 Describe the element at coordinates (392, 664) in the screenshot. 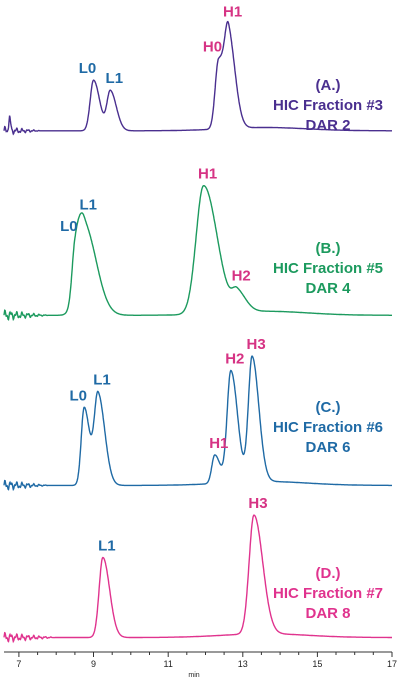

I see `x-axis-tick-label: 17` at that location.